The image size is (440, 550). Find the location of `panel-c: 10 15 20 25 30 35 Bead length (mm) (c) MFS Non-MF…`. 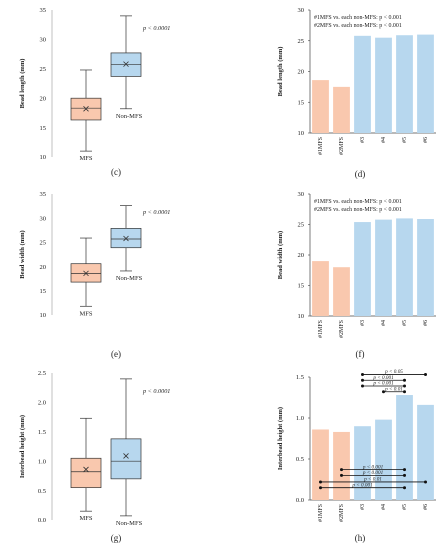

panel-c: 10 15 20 25 30 35 Bead length (mm) (c) MFS Non-MF… is located at coordinates (94, 92).